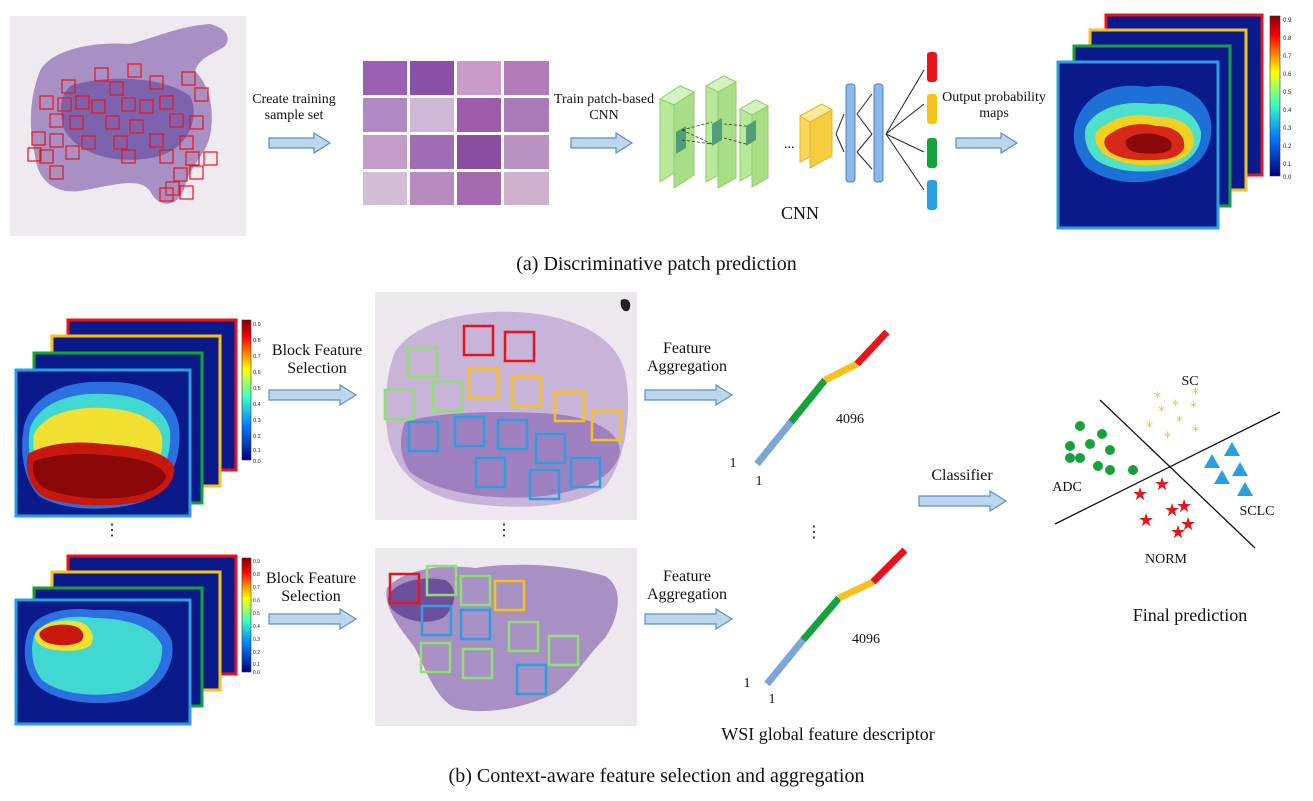 This screenshot has height=801, width=1313. What do you see at coordinates (506, 406) in the screenshot?
I see `wsi-block-selection-top` at bounding box center [506, 406].